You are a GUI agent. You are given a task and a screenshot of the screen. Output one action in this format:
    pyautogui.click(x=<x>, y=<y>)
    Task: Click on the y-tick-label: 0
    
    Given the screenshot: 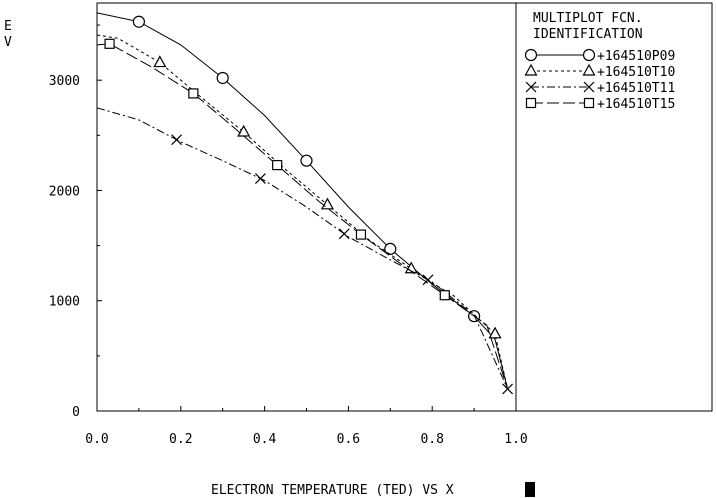 What is the action you would take?
    pyautogui.click(x=76, y=412)
    